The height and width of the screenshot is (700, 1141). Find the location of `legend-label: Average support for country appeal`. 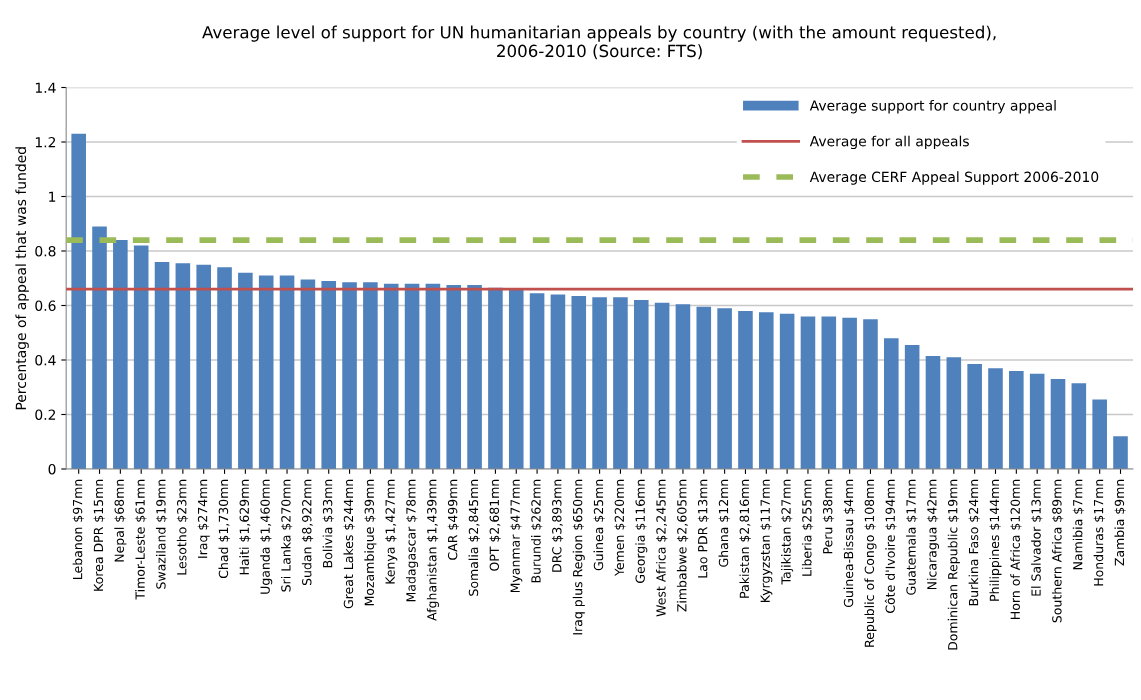

legend-label: Average support for country appeal is located at coordinates (932, 107).